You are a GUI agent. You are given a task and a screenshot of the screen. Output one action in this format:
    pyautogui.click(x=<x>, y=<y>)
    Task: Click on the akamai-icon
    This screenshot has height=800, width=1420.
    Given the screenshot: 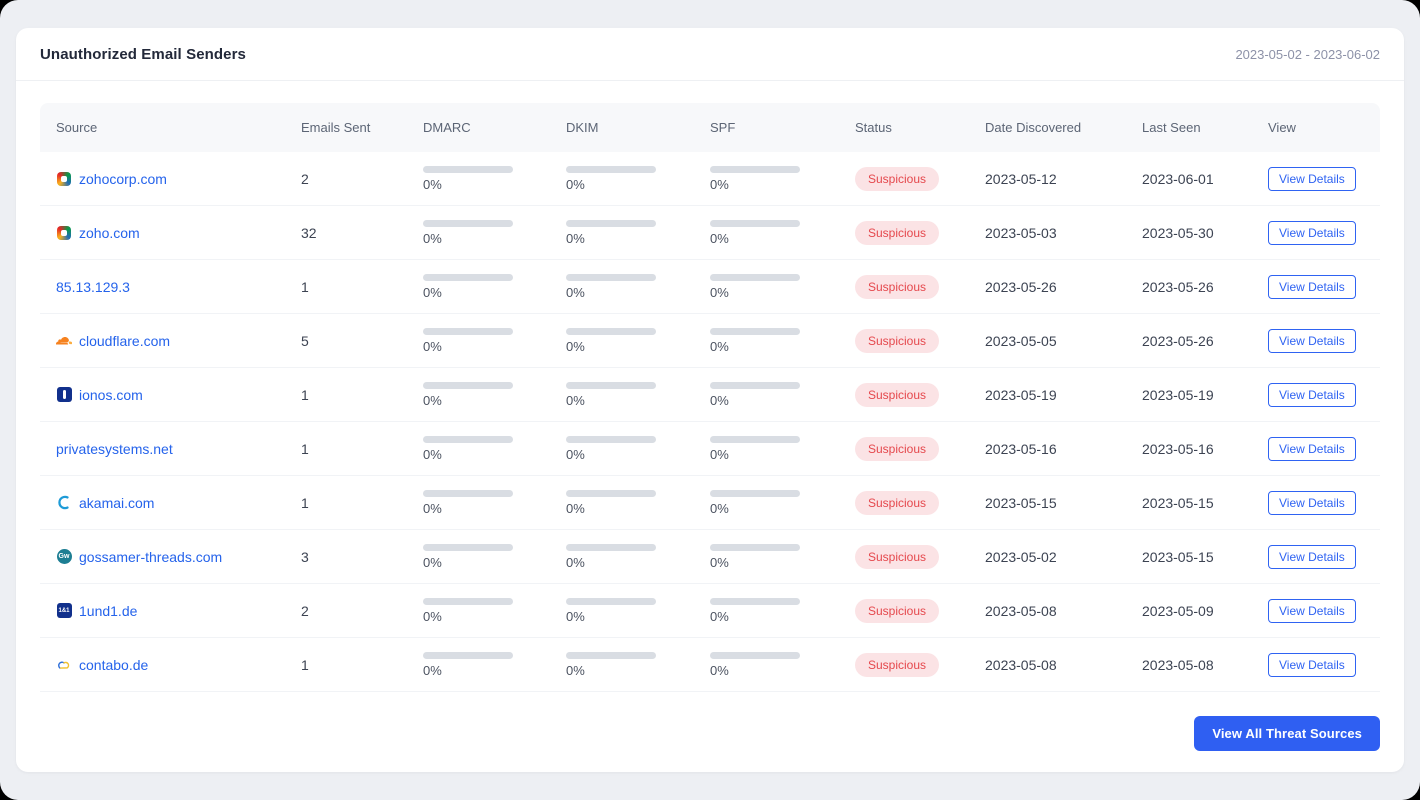 What is the action you would take?
    pyautogui.click(x=64, y=503)
    